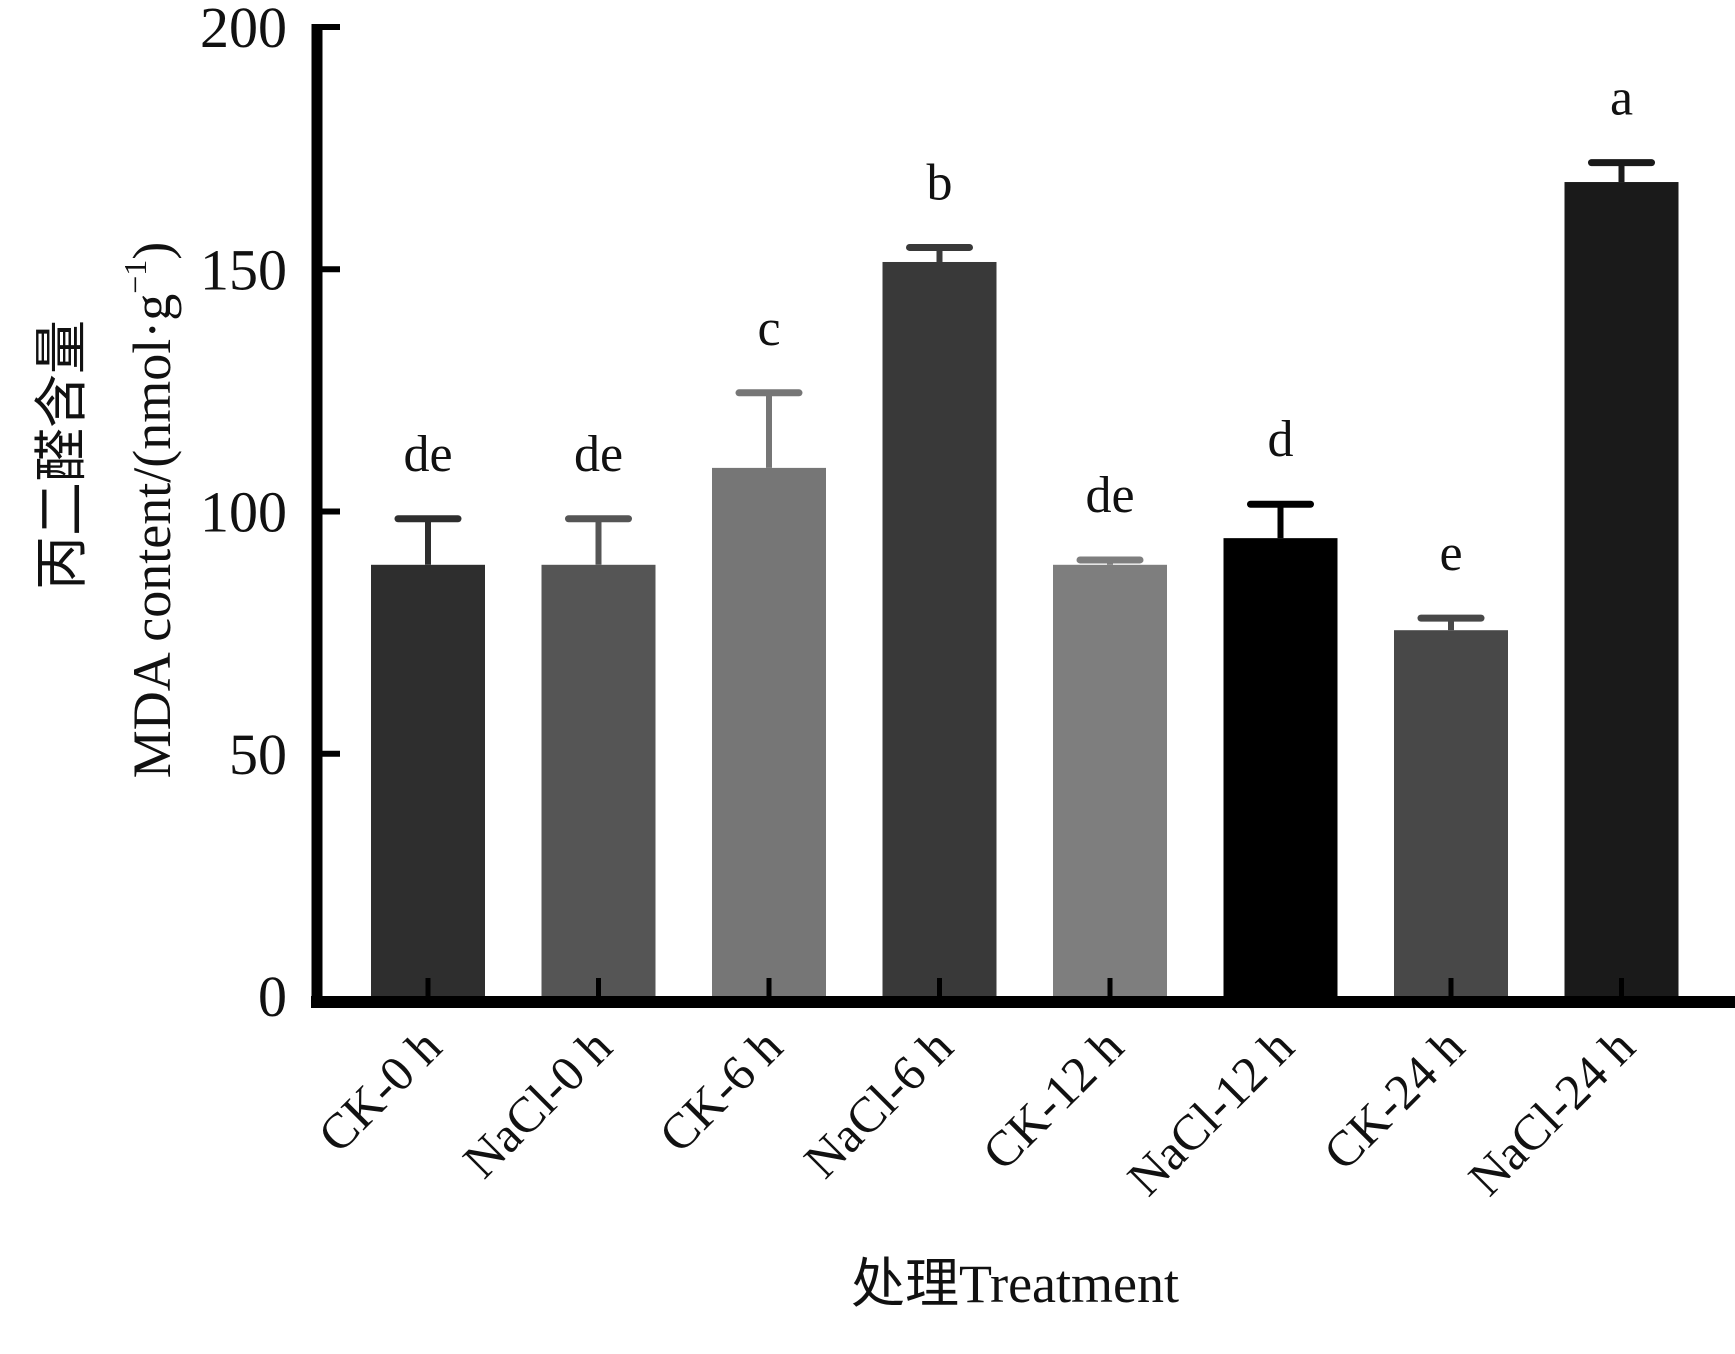 Image resolution: width=1735 pixels, height=1354 pixels. Describe the element at coordinates (243, 30) in the screenshot. I see `y-tick-label: 200` at that location.